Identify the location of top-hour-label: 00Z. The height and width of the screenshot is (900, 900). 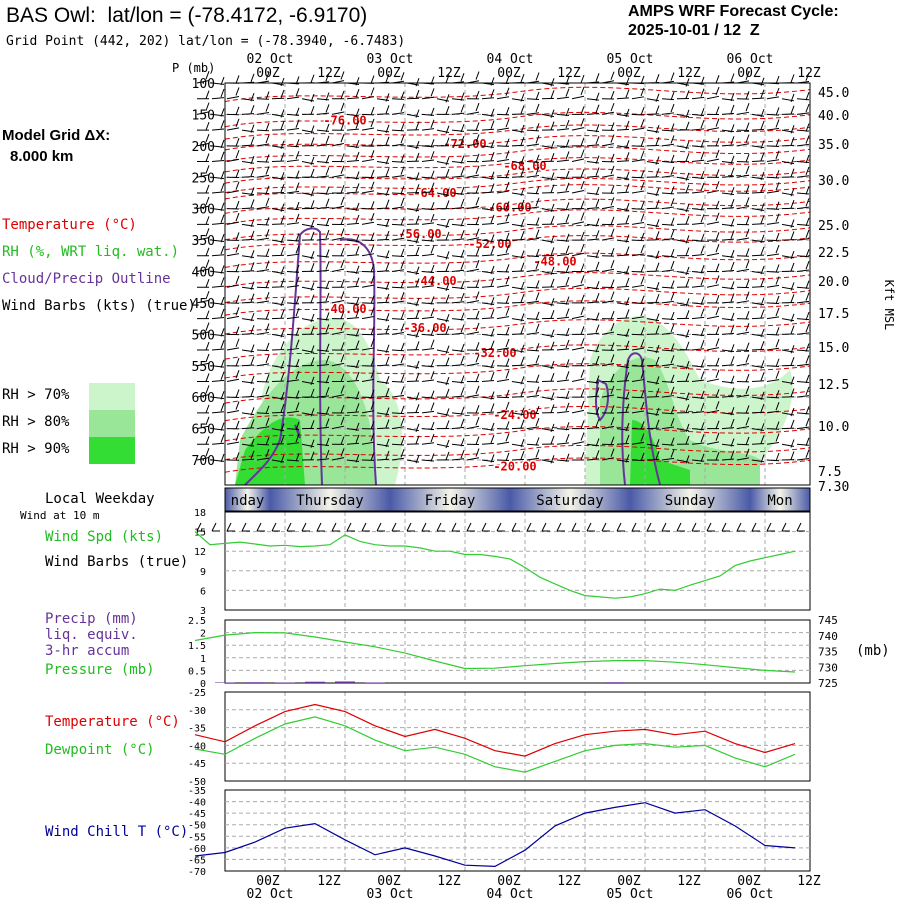
(389, 73).